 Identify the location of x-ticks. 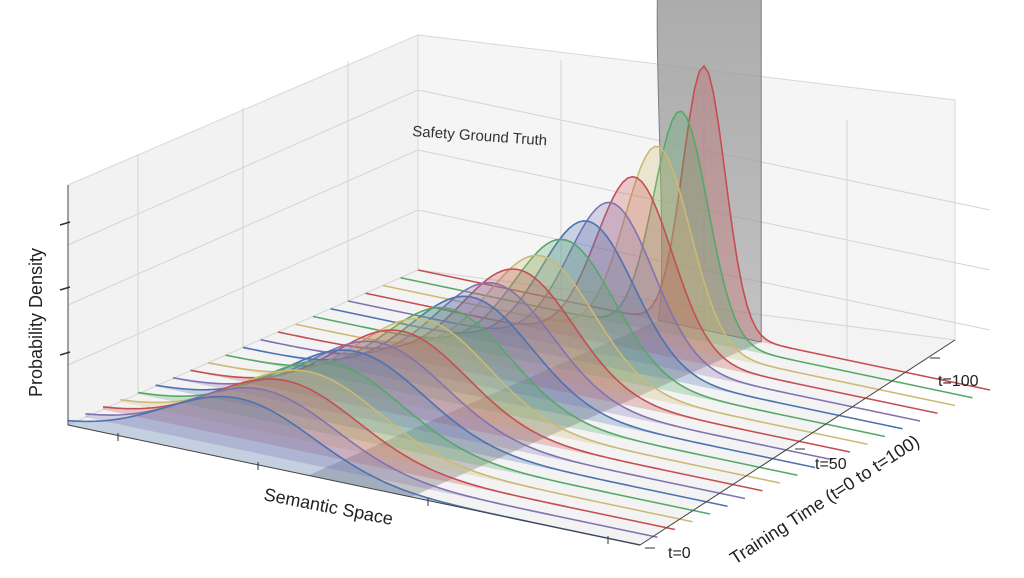
(363, 488).